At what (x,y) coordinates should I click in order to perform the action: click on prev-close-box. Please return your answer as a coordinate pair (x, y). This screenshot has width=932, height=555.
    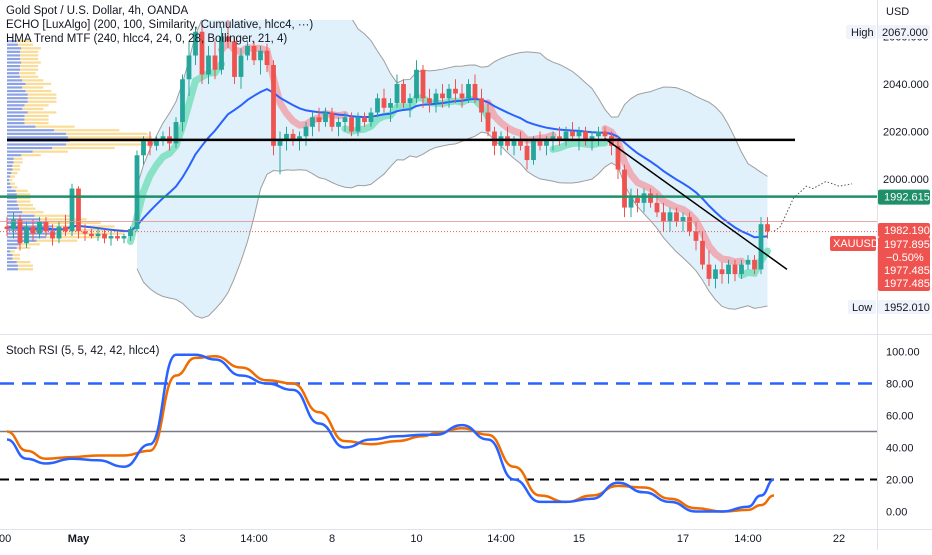
    Looking at the image, I should click on (904, 230).